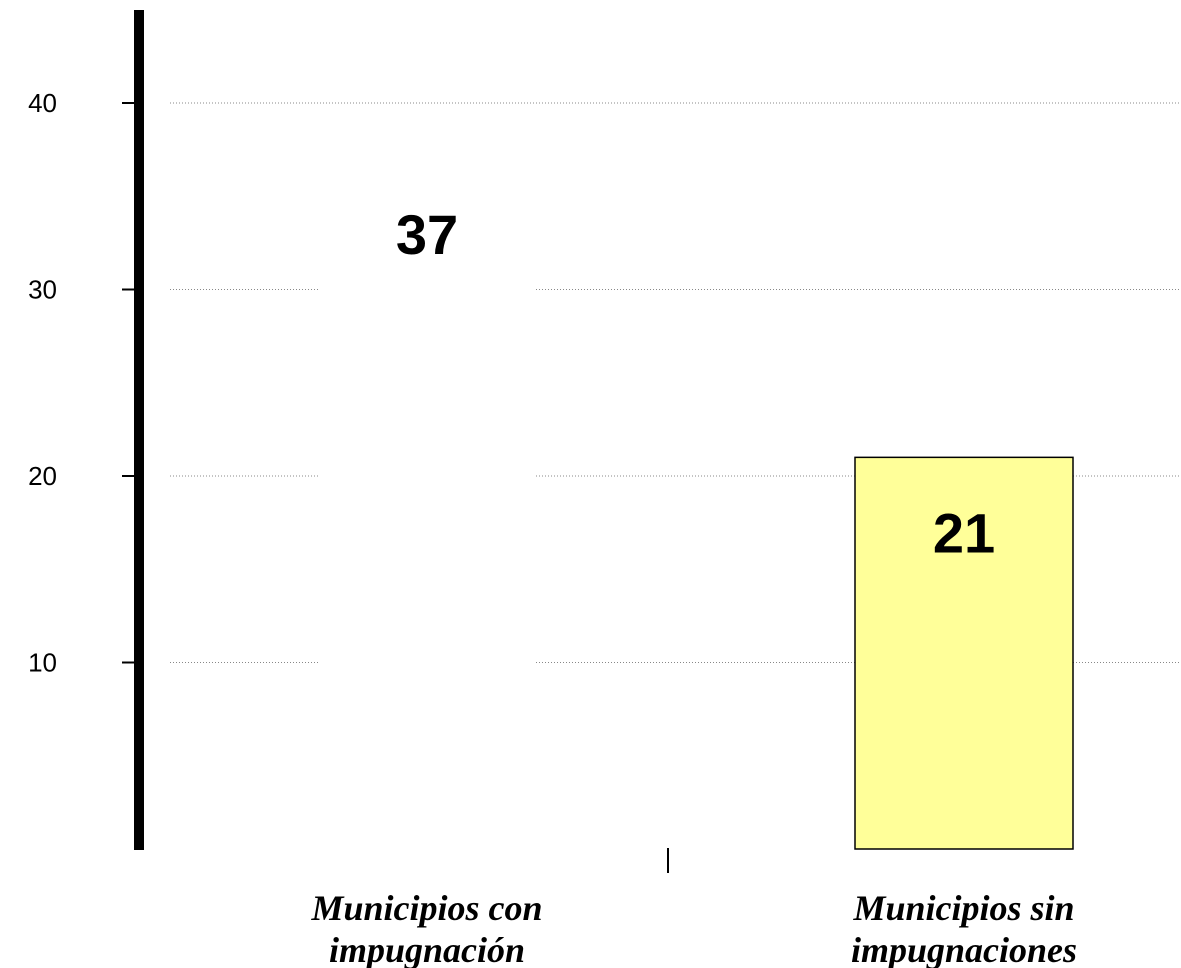  What do you see at coordinates (426, 908) in the screenshot?
I see `x-category-label: Municipios con` at bounding box center [426, 908].